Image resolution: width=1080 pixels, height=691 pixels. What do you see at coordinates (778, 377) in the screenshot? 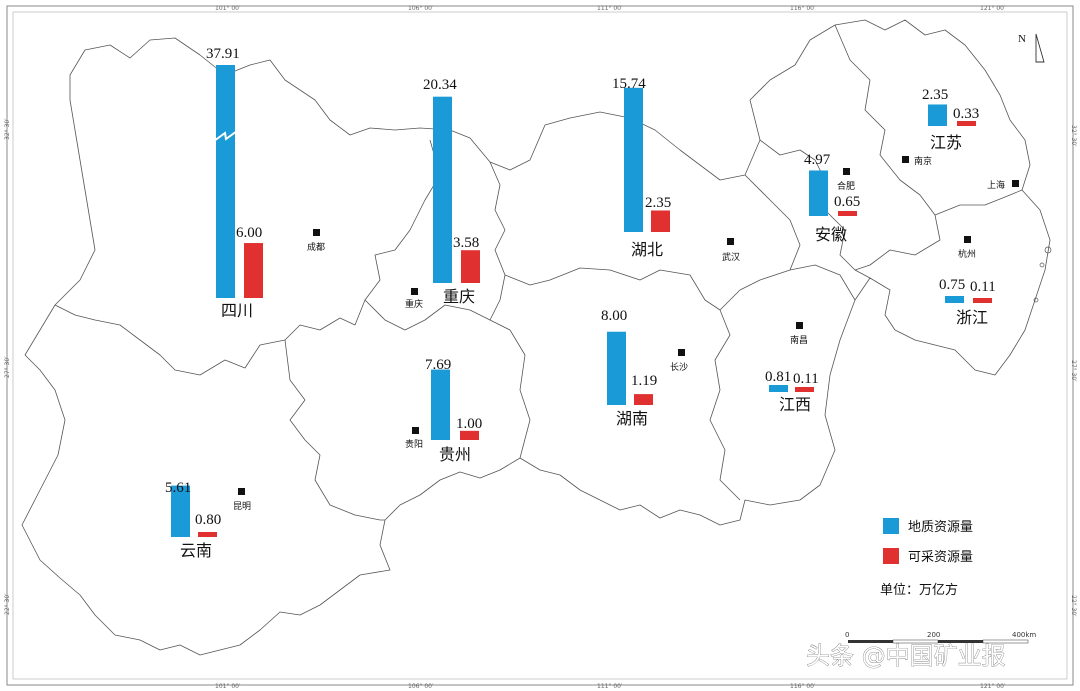
I see `value-geo-jiangxi: 0.81` at bounding box center [778, 377].